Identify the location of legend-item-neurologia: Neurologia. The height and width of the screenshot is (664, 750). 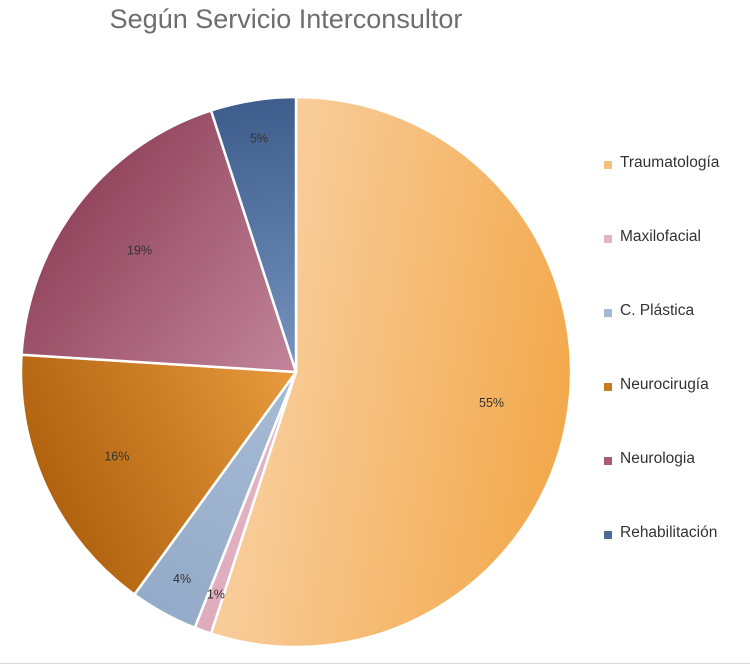
(661, 487).